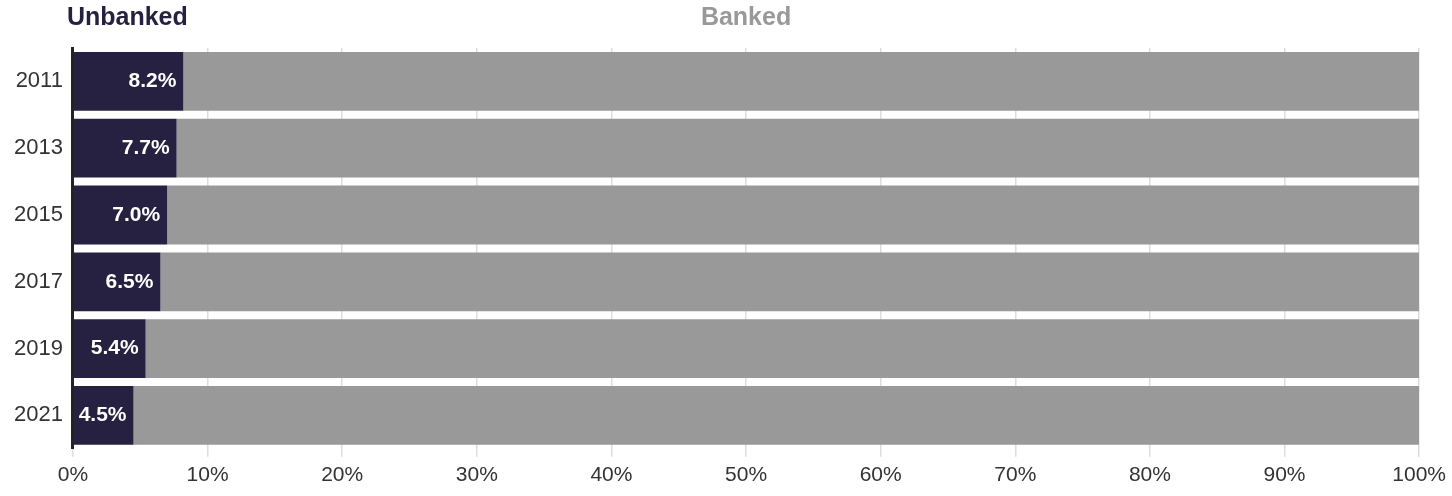 The height and width of the screenshot is (496, 1452). I want to click on y-tick-label: 2021, so click(38, 414).